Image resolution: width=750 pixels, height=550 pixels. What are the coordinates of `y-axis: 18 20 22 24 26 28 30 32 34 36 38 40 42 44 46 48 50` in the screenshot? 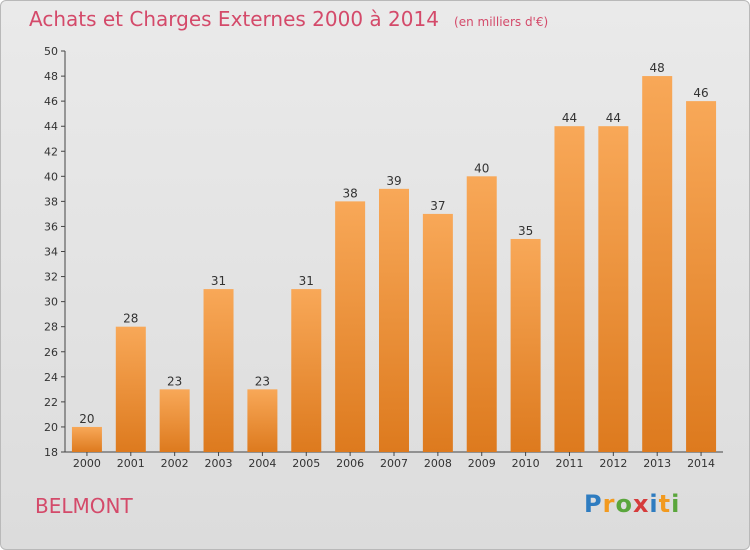 It's located at (55, 252).